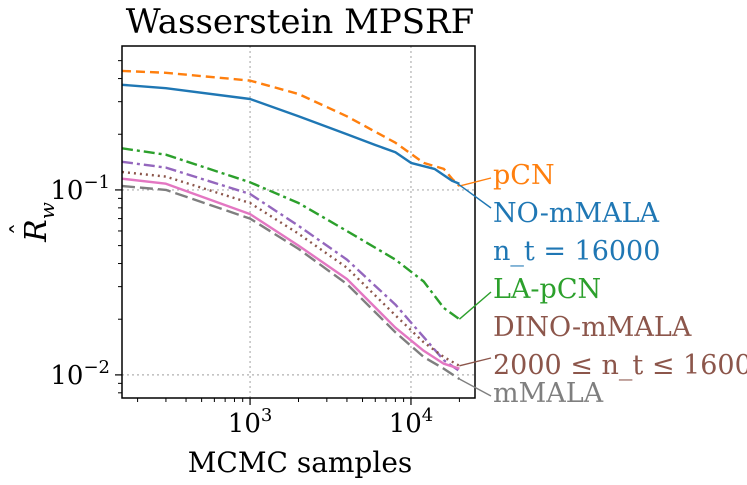  Describe the element at coordinates (266, 415) in the screenshot. I see `x-tick-label-exp: 3` at that location.